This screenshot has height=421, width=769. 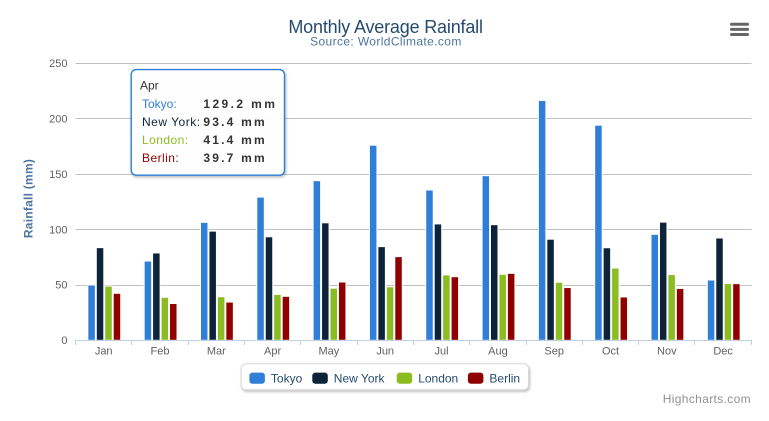 What do you see at coordinates (160, 351) in the screenshot?
I see `svg-text: Feb` at bounding box center [160, 351].